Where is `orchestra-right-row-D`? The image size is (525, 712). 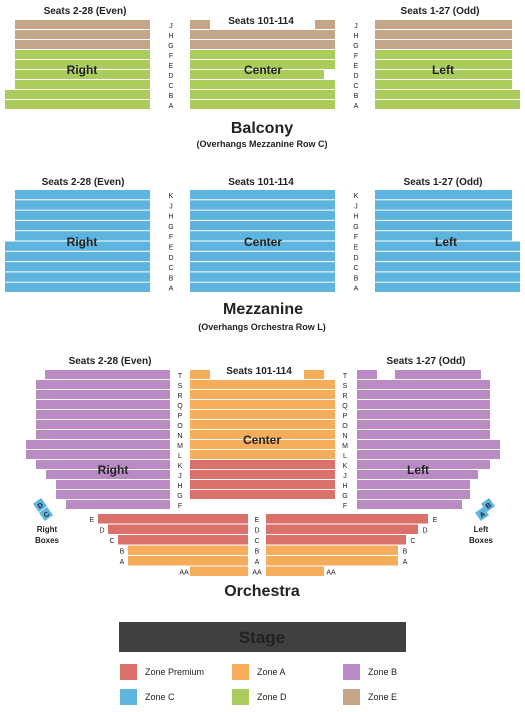 orchestra-right-row-D is located at coordinates (178, 529).